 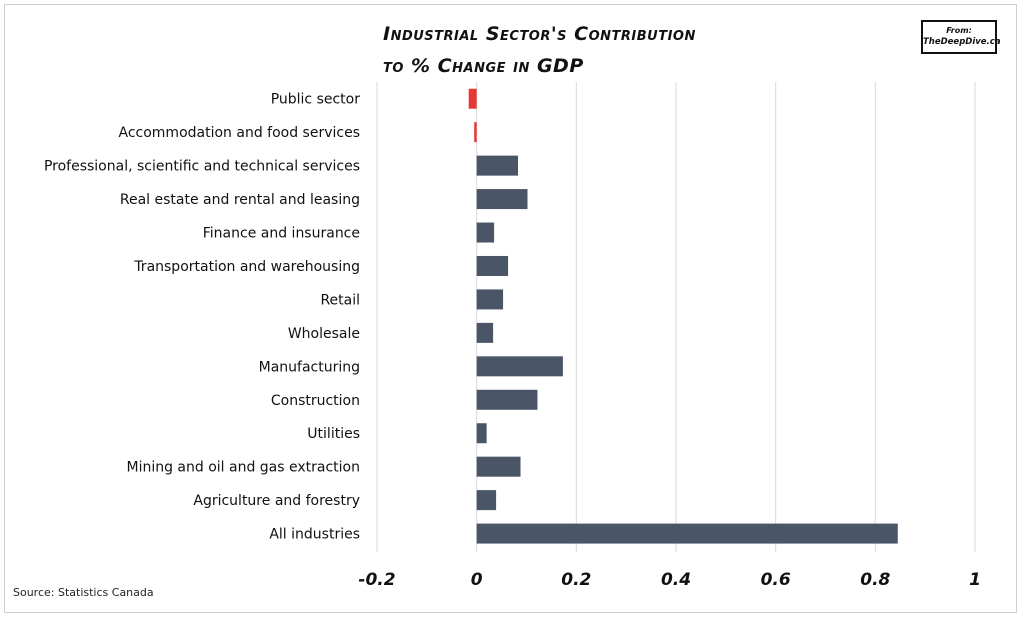 What do you see at coordinates (340, 300) in the screenshot?
I see `category-label: Retail` at bounding box center [340, 300].